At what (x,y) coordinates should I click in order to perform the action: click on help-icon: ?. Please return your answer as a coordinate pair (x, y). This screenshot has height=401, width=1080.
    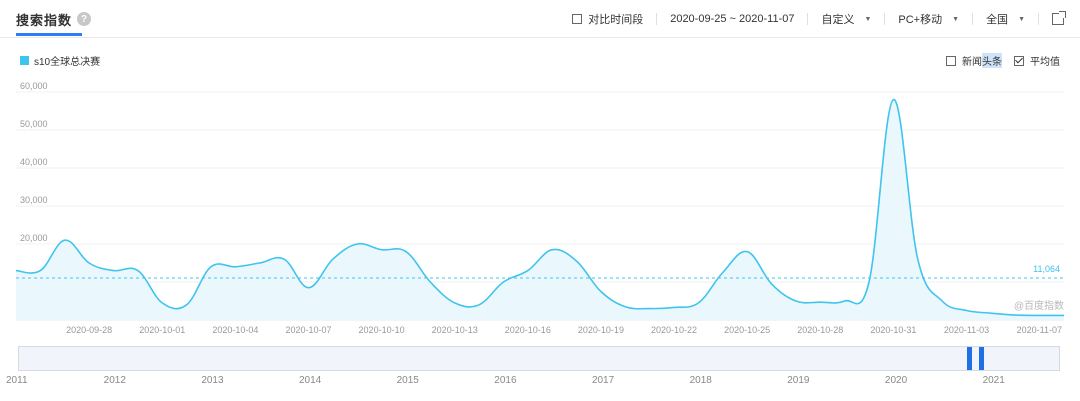
    Looking at the image, I should click on (84, 19).